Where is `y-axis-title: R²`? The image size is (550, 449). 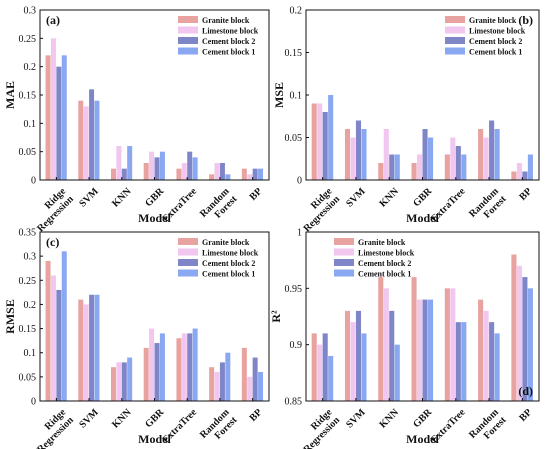
y-axis-title: R² is located at coordinates (276, 316).